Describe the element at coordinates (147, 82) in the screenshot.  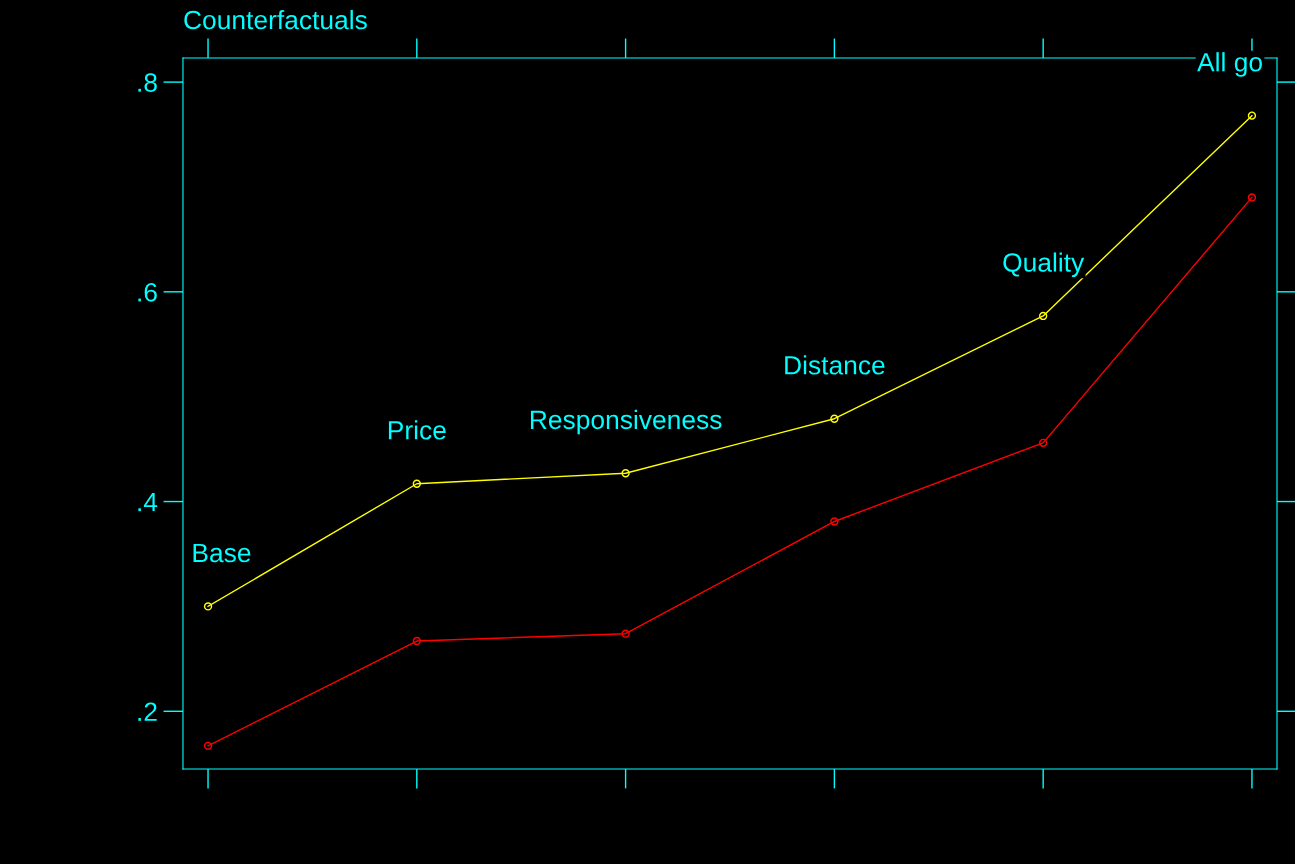
I see `y-tick-label: .8` at that location.